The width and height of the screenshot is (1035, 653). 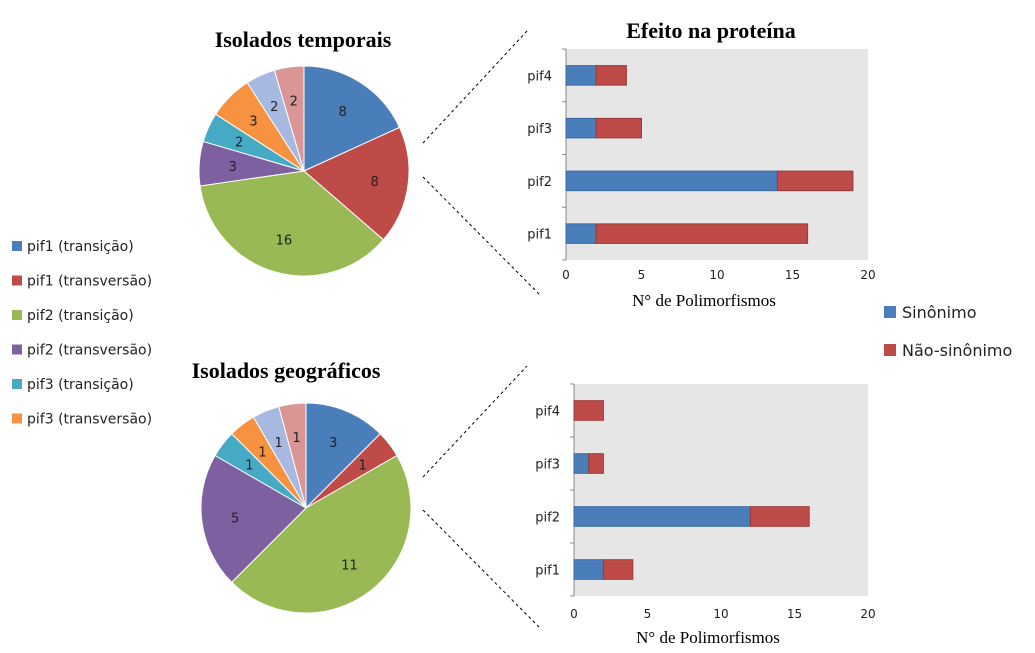 What do you see at coordinates (957, 350) in the screenshot?
I see `legend-label: Não-sinônimo` at bounding box center [957, 350].